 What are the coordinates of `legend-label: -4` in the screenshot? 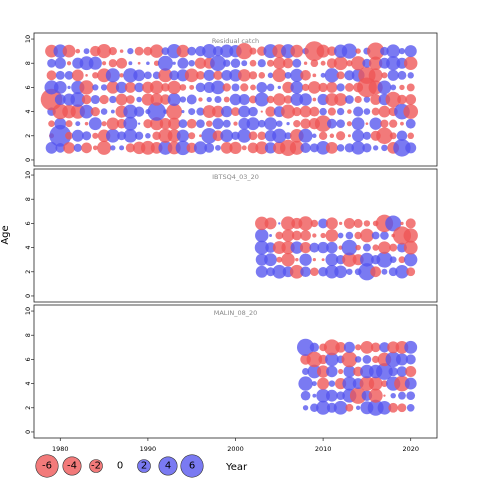 It's located at (72, 466).